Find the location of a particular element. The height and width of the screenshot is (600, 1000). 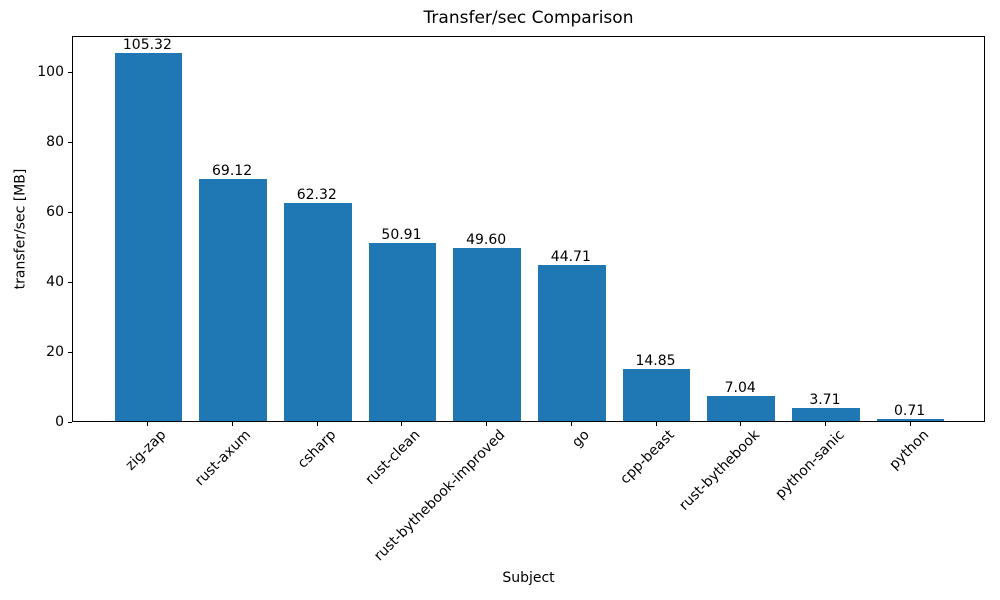

x-tick-label-cpp-beast: cpp-beast is located at coordinates (647, 457).